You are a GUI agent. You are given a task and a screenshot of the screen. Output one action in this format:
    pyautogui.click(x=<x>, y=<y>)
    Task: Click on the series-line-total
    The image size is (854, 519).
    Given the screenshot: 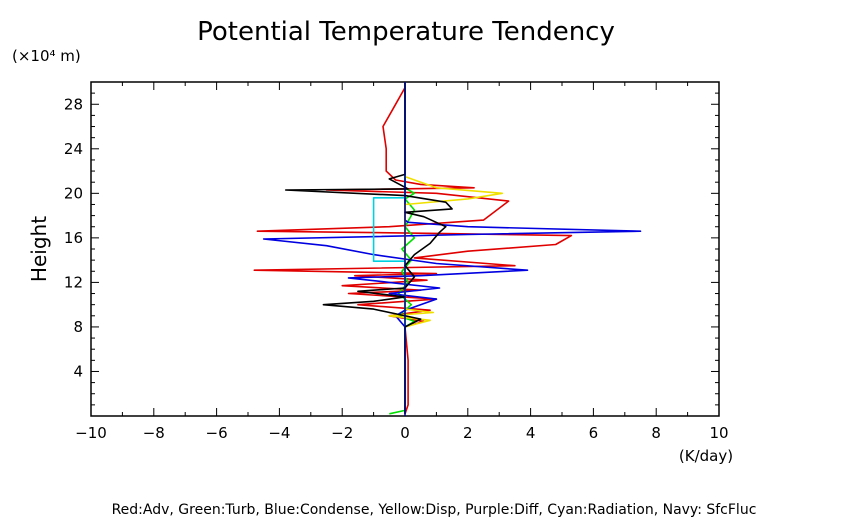 What is the action you would take?
    pyautogui.click(x=368, y=248)
    